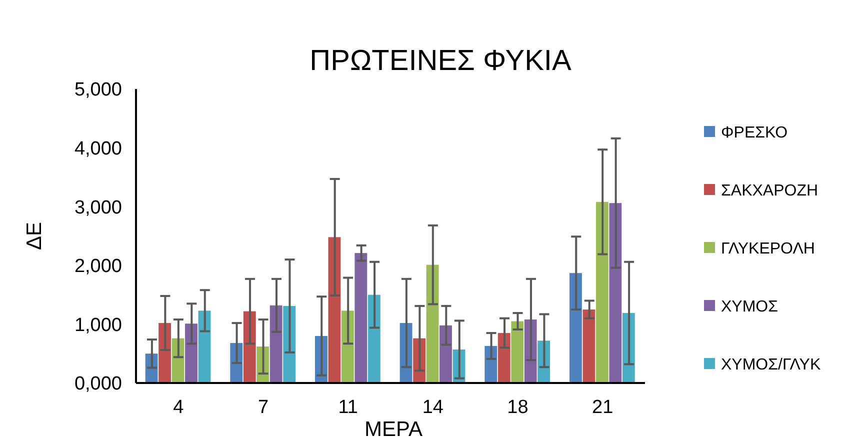 The height and width of the screenshot is (439, 843). I want to click on chart-title: ΠΡΩΤΕΙΝΕΣ ΦΥΚΙΑ, so click(441, 61).